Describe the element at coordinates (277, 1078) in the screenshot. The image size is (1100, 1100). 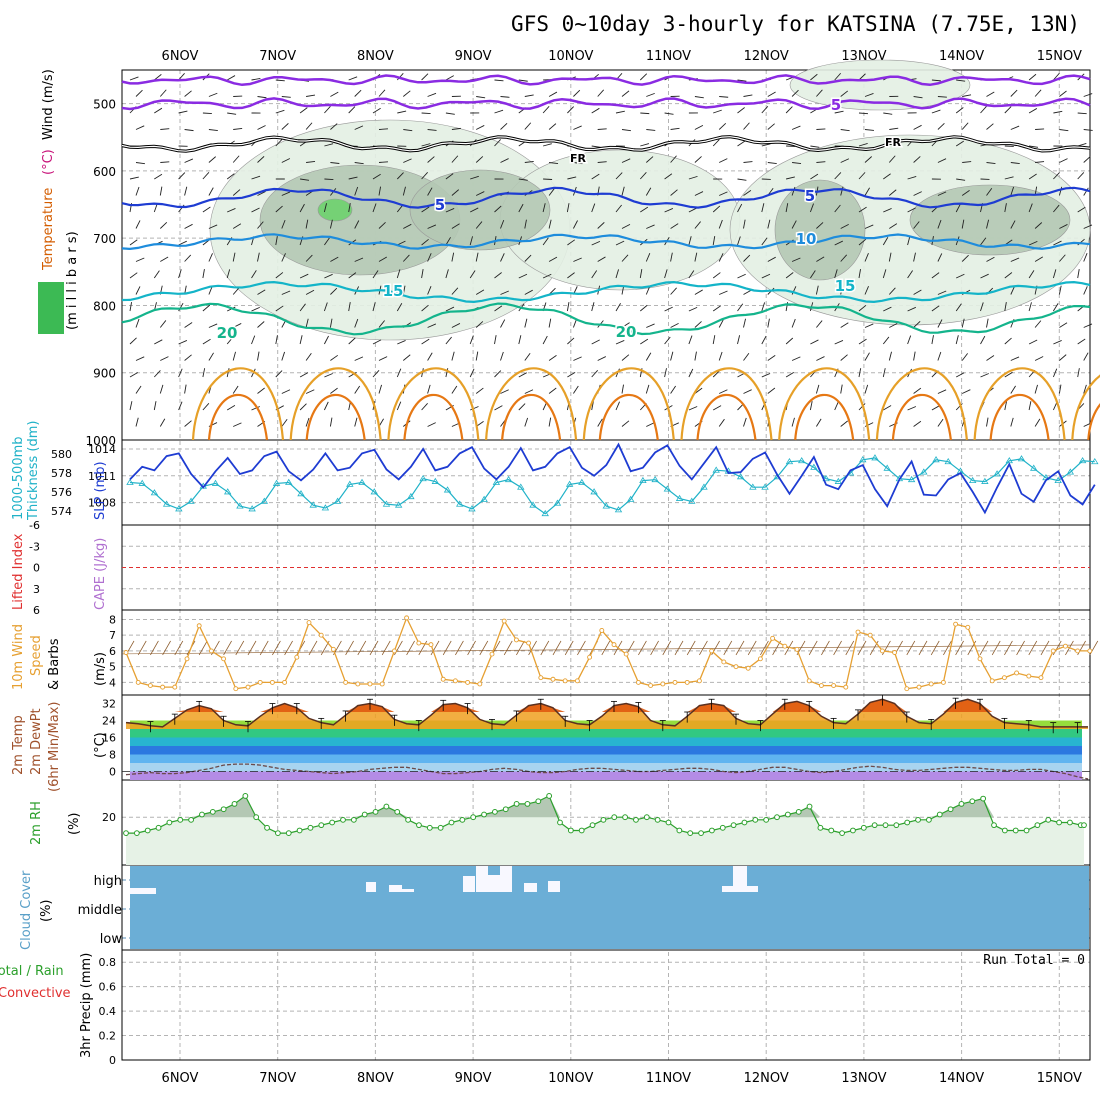
I see `date-label-bottom: 7NOV` at that location.